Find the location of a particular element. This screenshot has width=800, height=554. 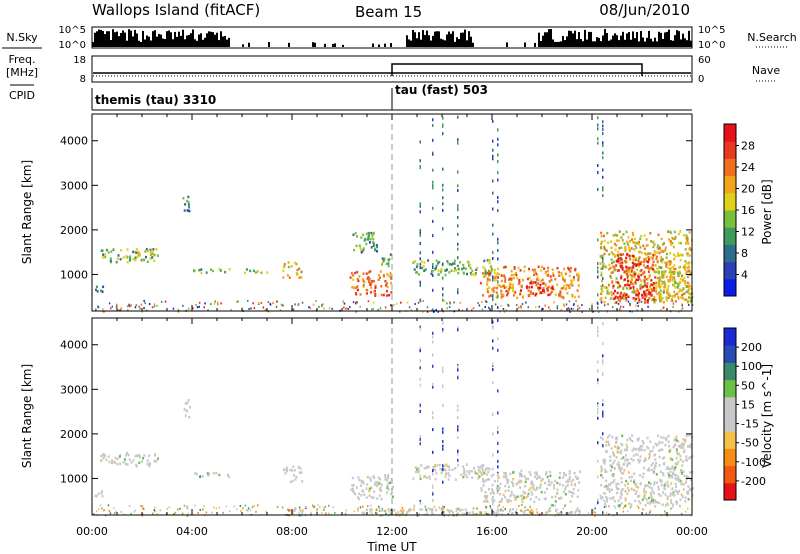

nsearch-bottom-tick: 10^0 is located at coordinates (711, 45).